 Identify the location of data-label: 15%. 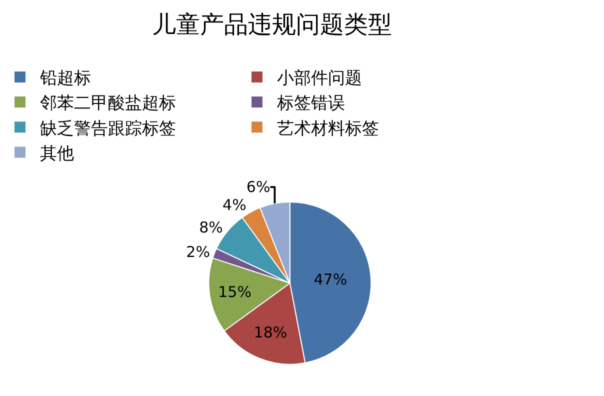
(235, 291).